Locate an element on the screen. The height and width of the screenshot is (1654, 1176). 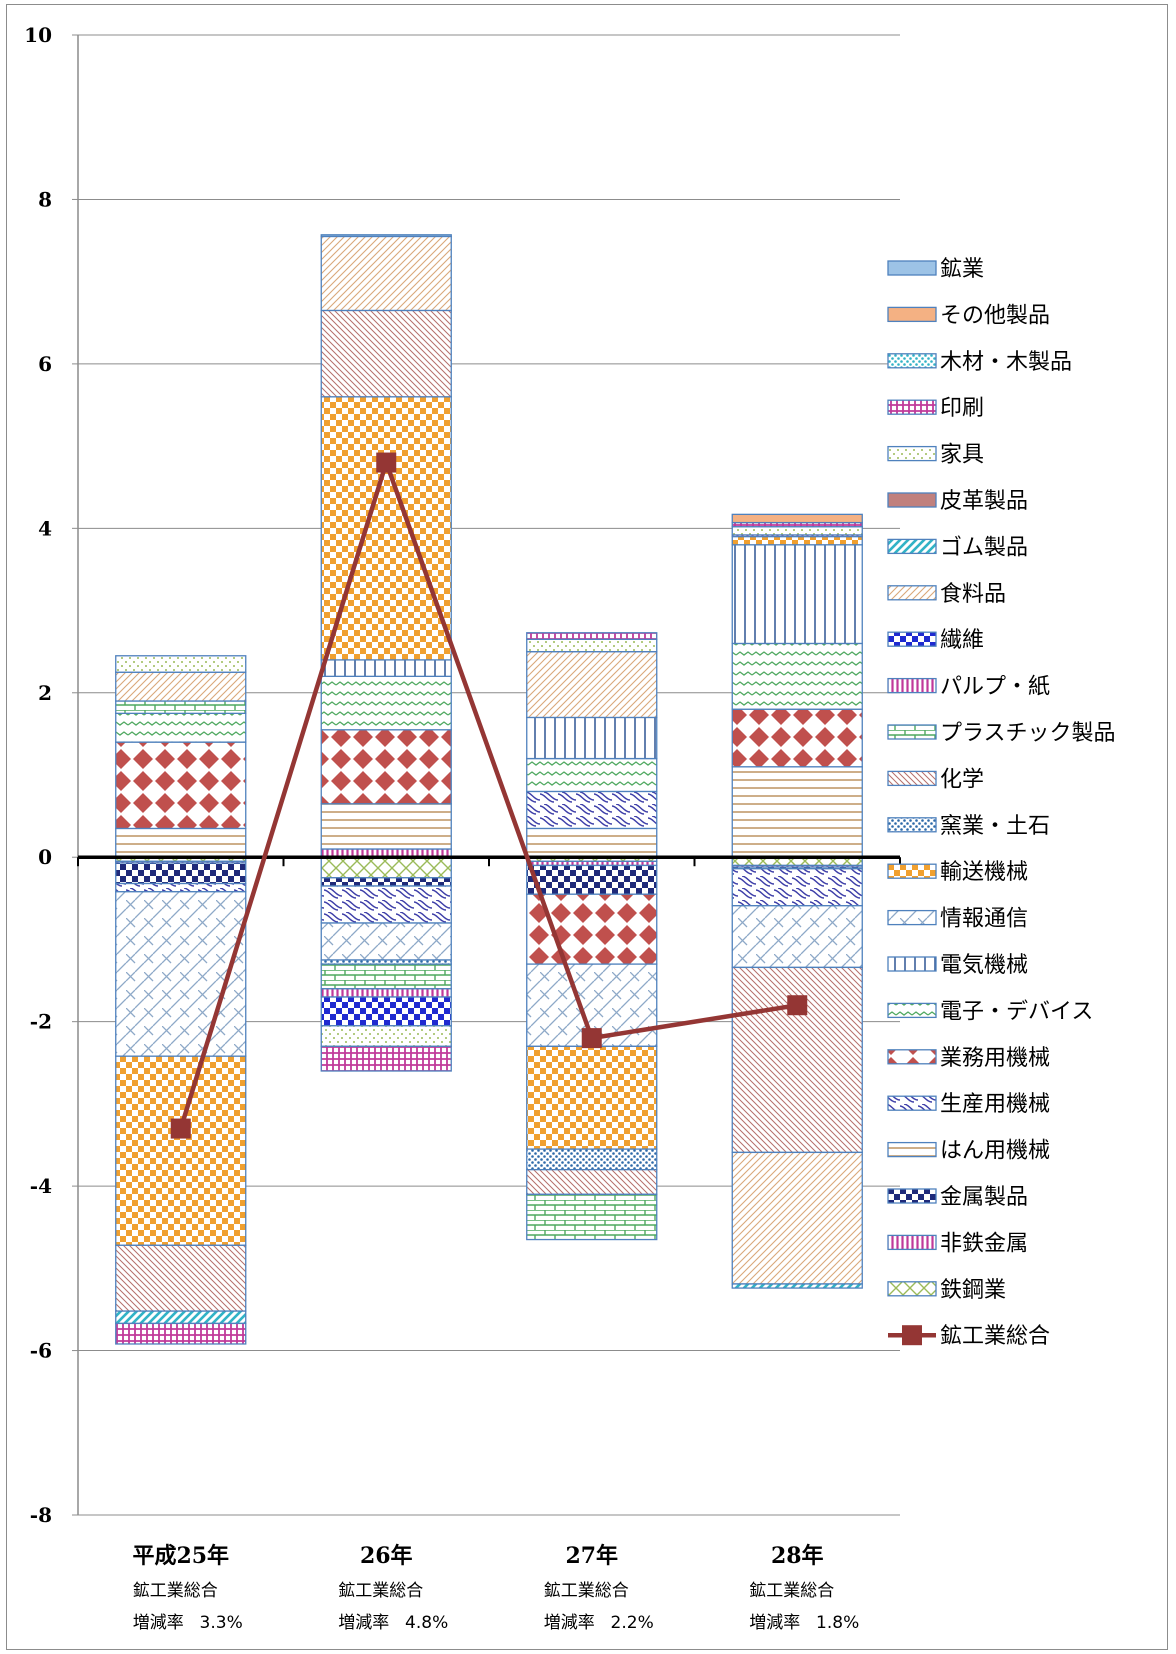
legend-label: 印刷 is located at coordinates (962, 408).